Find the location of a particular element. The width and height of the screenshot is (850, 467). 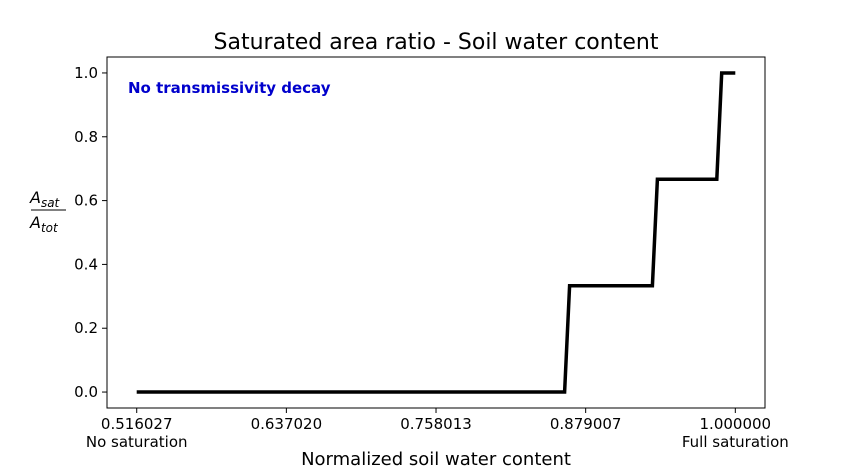

x-tick-sublabel: Full saturation is located at coordinates (735, 442).